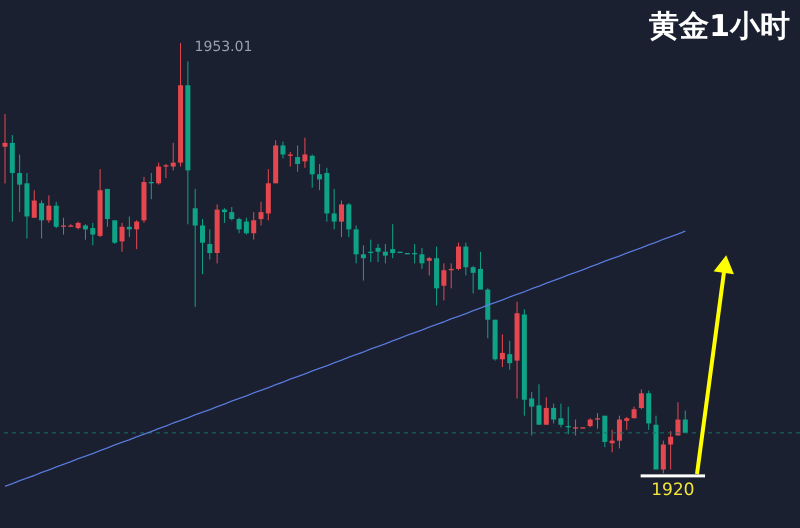 This screenshot has height=528, width=800. What do you see at coordinates (719, 26) in the screenshot?
I see `chart-title: 黄金1小时` at bounding box center [719, 26].